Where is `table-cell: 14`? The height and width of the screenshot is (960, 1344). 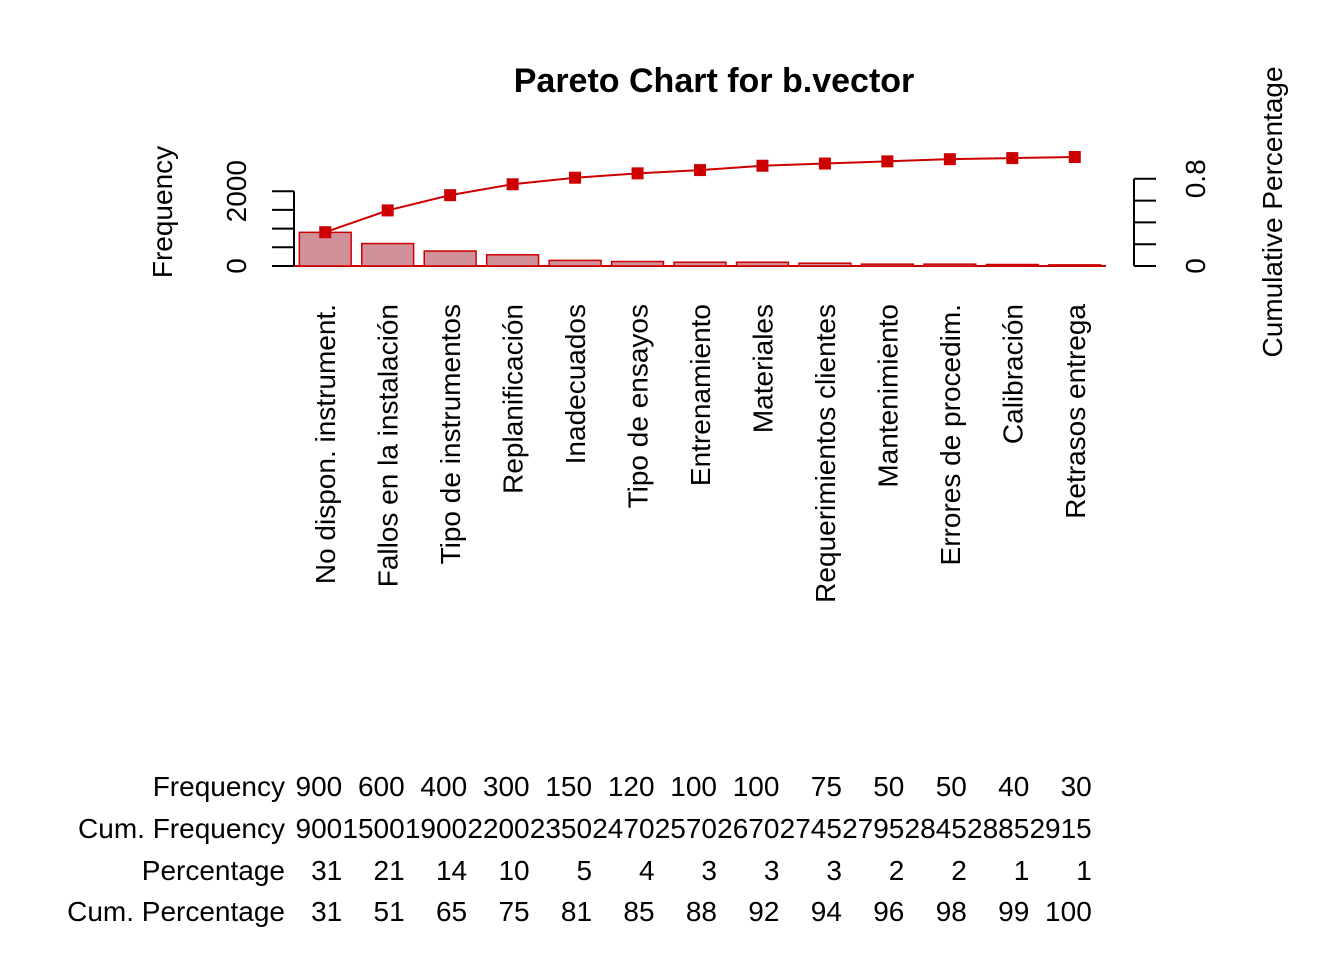 table-cell: 14 is located at coordinates (451, 870).